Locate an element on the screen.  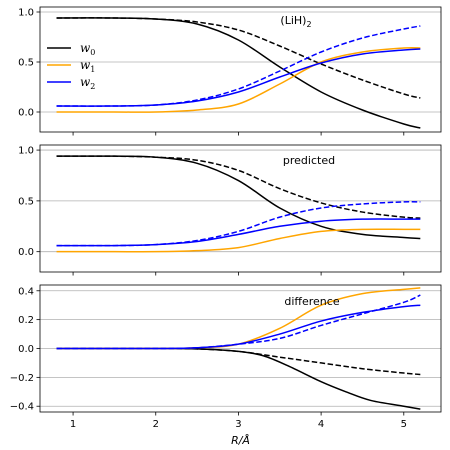
ytick-label: −0.4 is located at coordinates (22, 407).